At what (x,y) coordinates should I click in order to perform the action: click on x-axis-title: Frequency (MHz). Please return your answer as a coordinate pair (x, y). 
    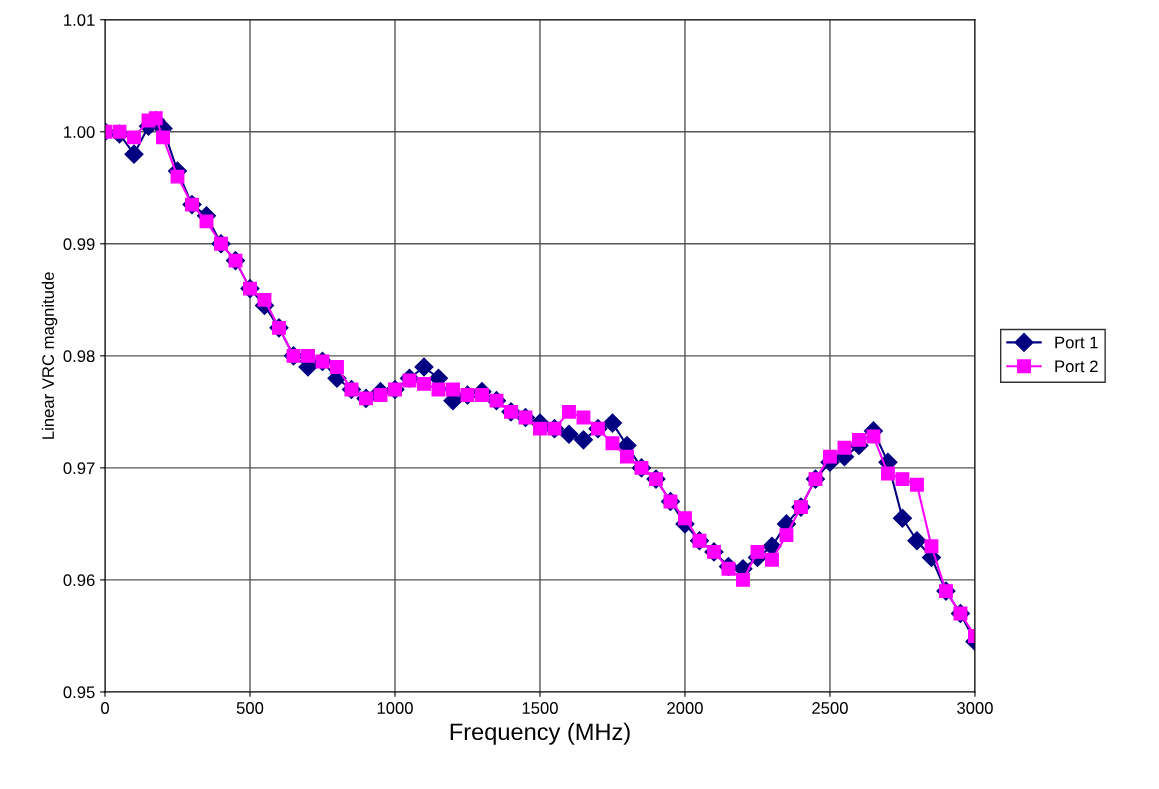
    Looking at the image, I should click on (540, 733).